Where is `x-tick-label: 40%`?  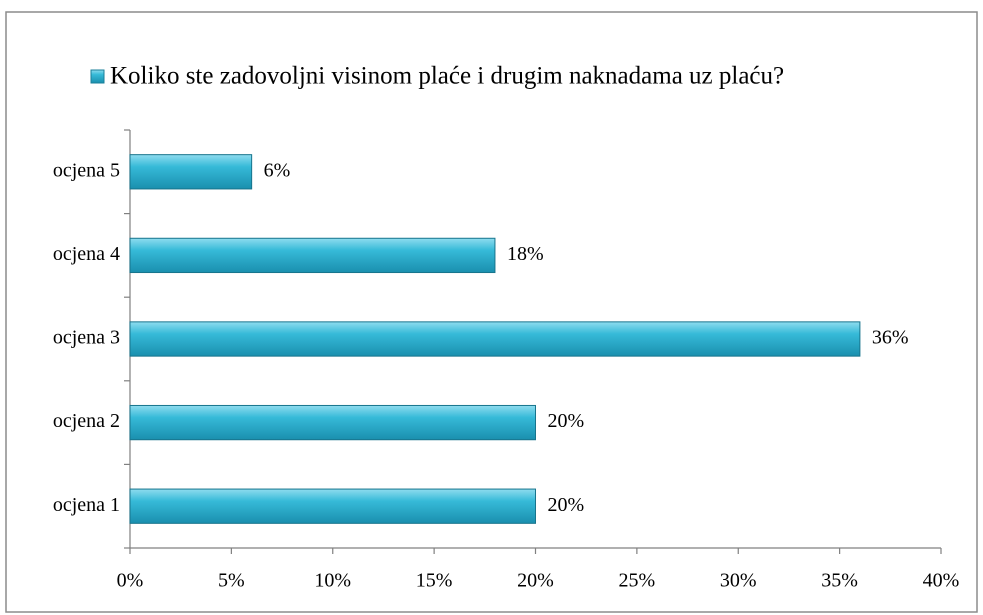
x-tick-label: 40% is located at coordinates (941, 581).